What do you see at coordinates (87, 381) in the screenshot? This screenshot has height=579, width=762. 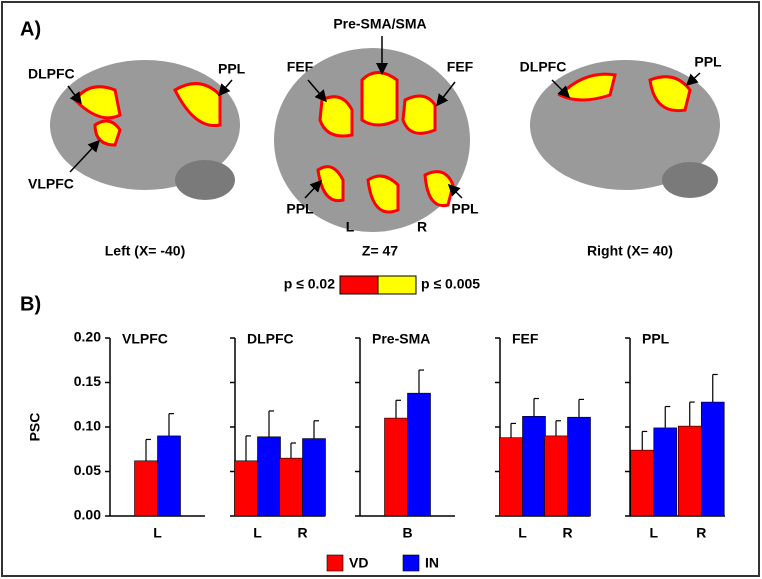 I see `y-tick-label: 0.15` at bounding box center [87, 381].